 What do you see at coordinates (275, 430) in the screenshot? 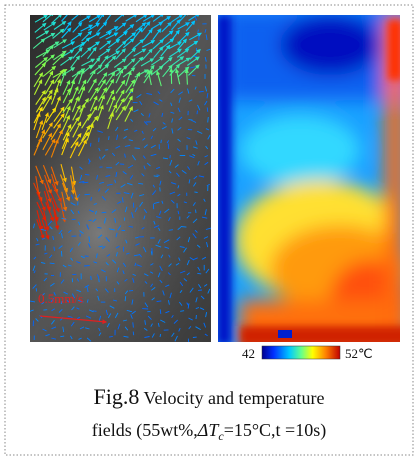
I see `caption-text: =15°C,t =10s)` at bounding box center [275, 430].